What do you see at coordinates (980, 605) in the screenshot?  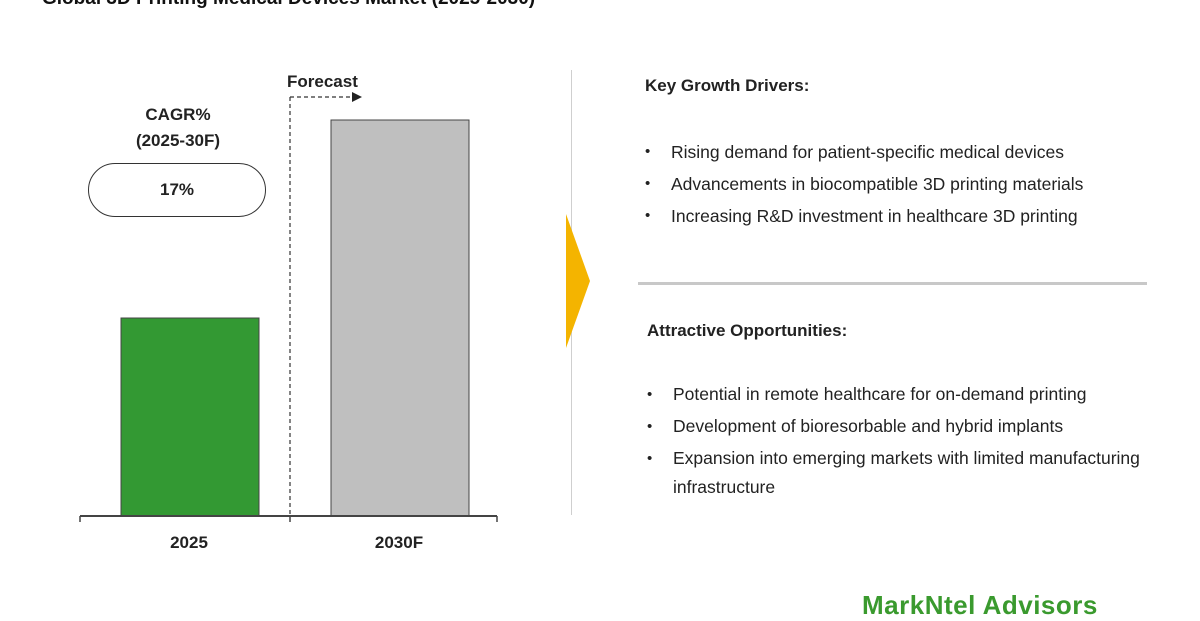 I see `brand-logo: MarkNtel Advisors` at bounding box center [980, 605].